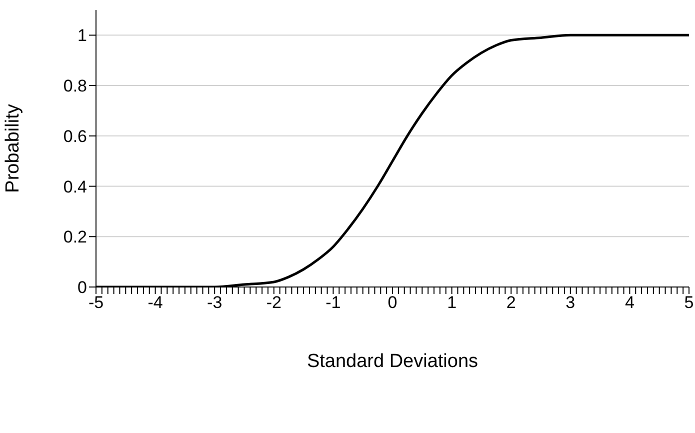  Describe the element at coordinates (392, 361) in the screenshot. I see `x-axis-title: Standard Deviations` at that location.